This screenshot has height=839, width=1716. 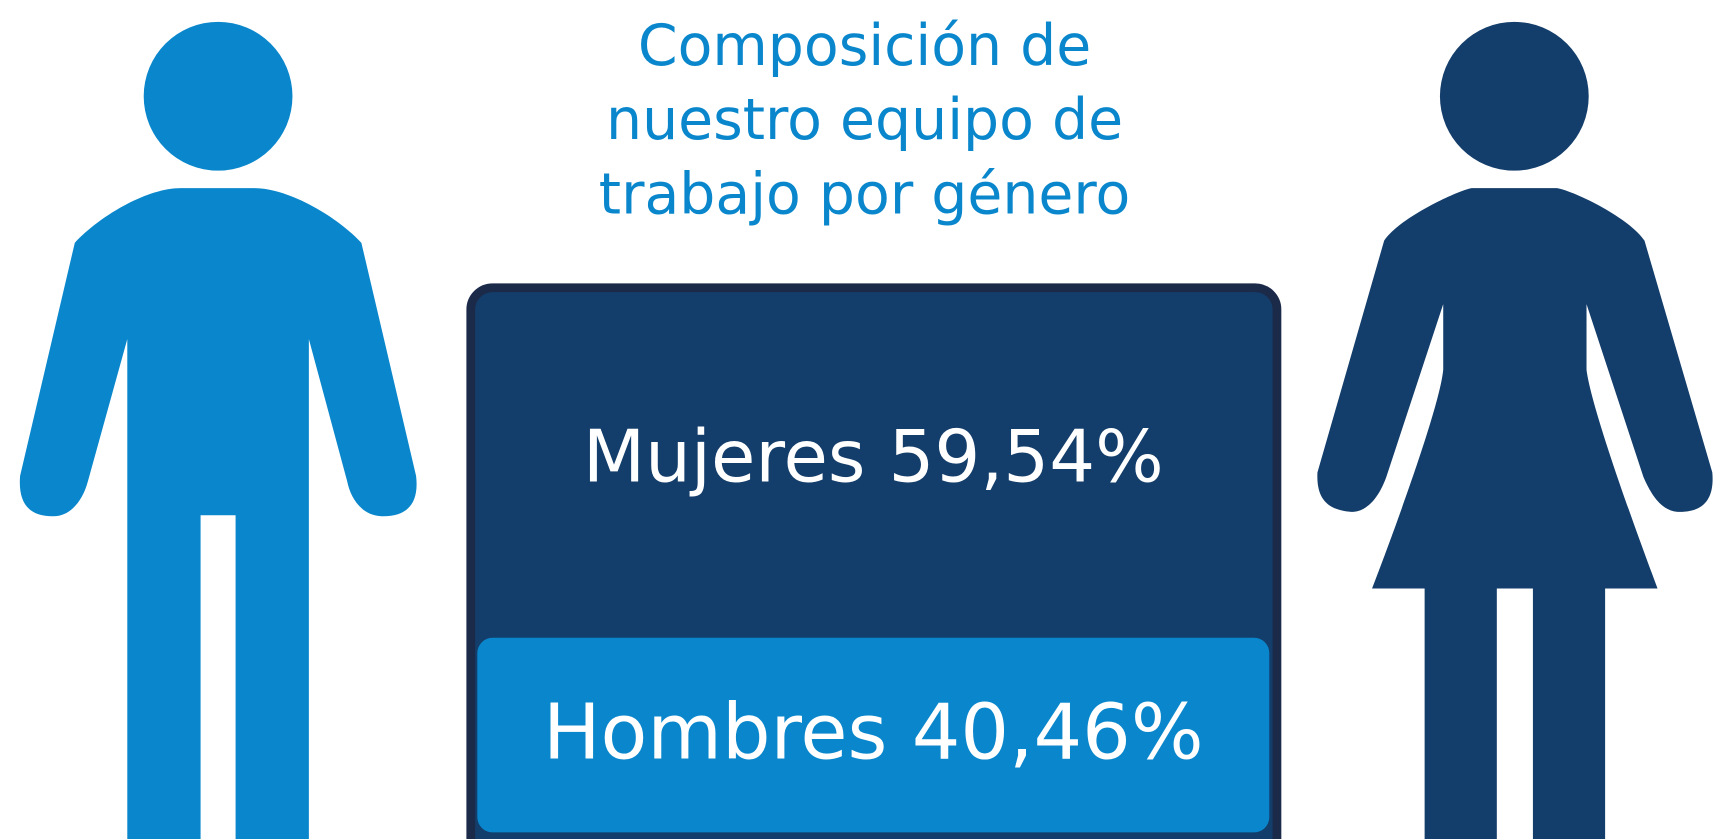 What do you see at coordinates (1025, 458) in the screenshot?
I see `segment-value: 59,54%` at bounding box center [1025, 458].